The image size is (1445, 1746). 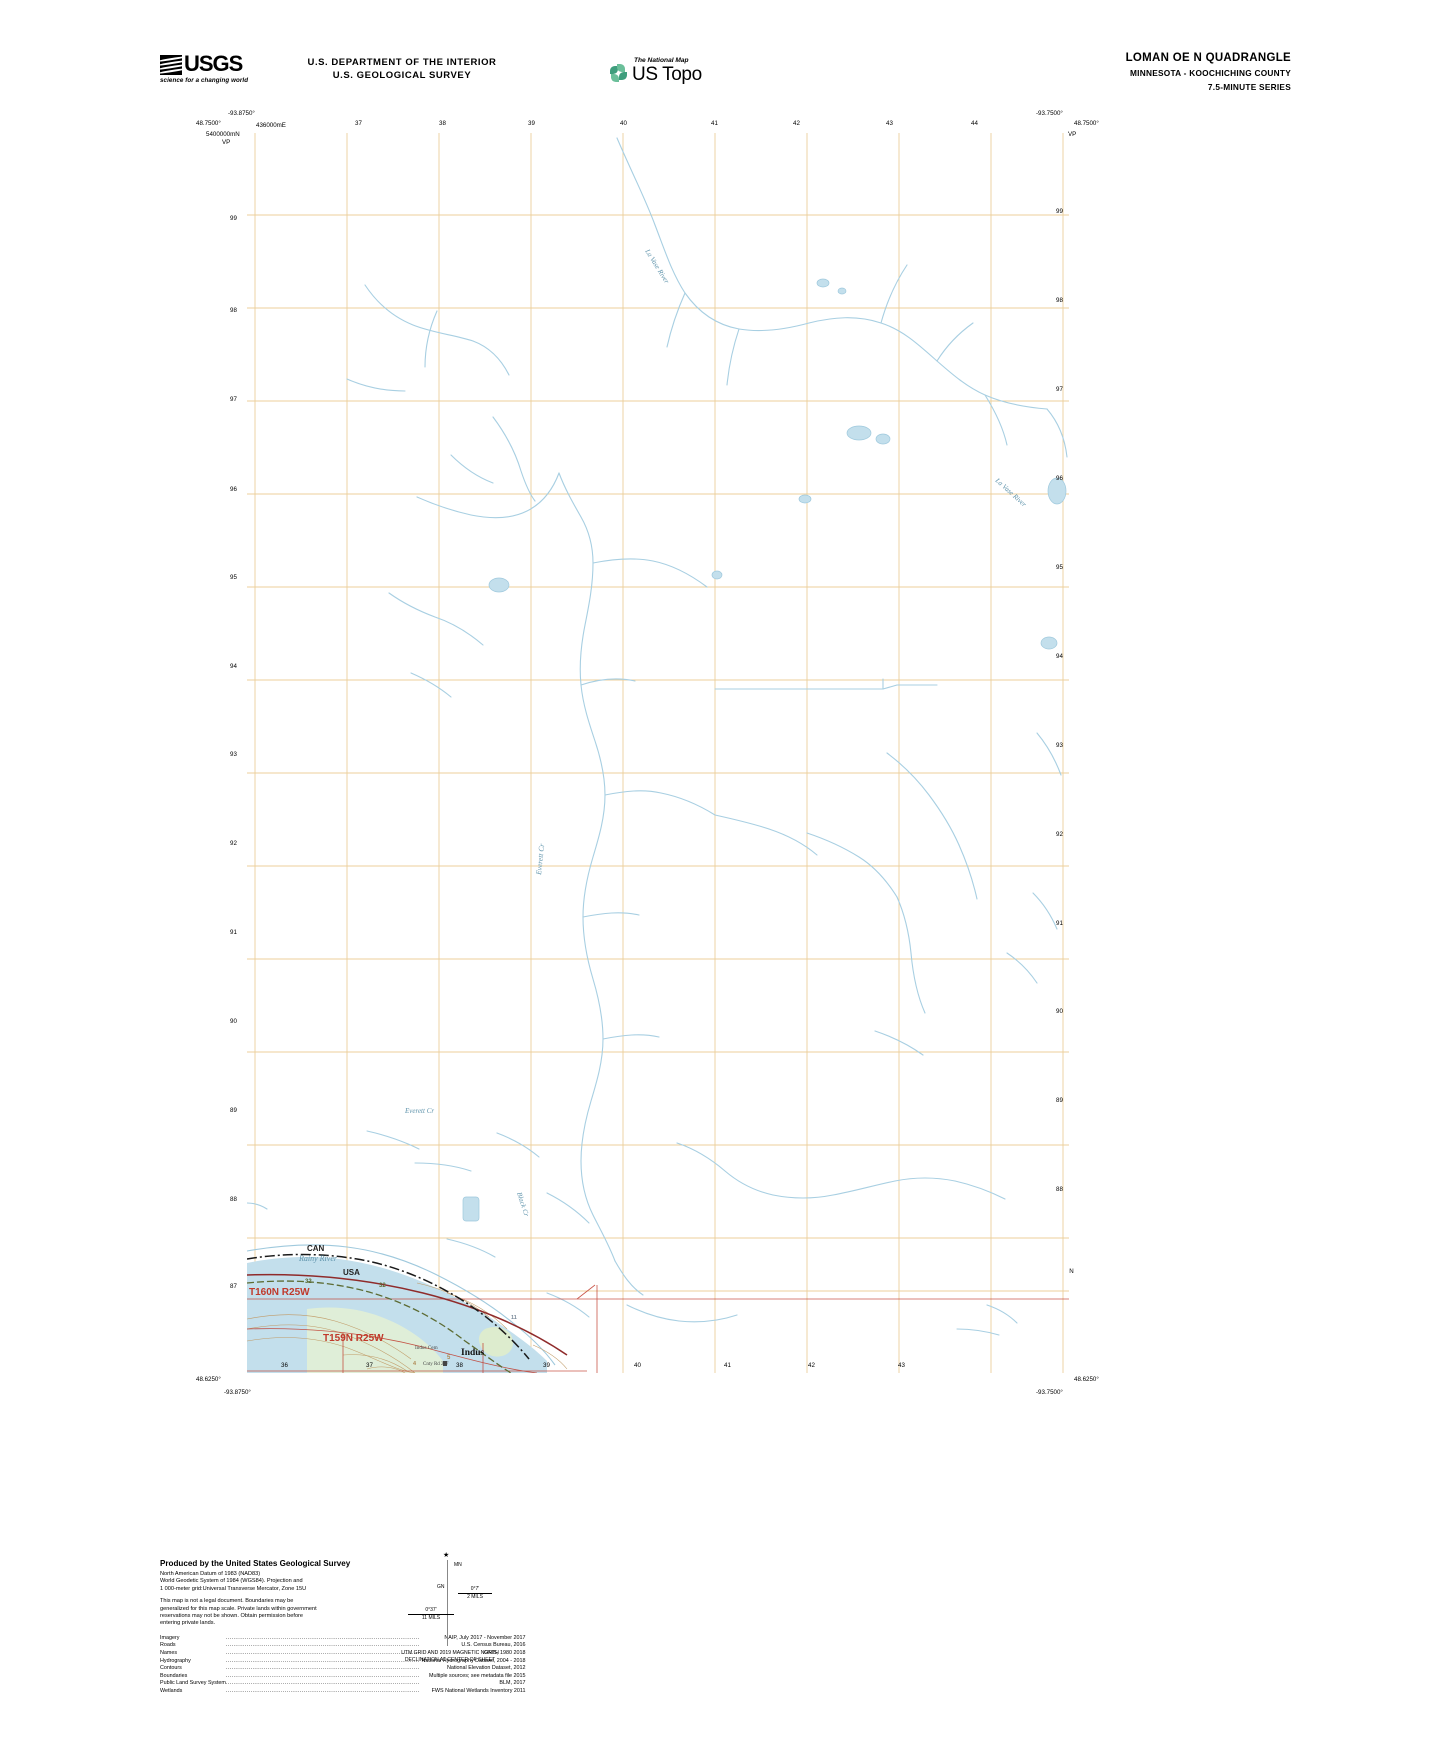 What do you see at coordinates (233, 932) in the screenshot?
I see `left-tick: 91` at bounding box center [233, 932].